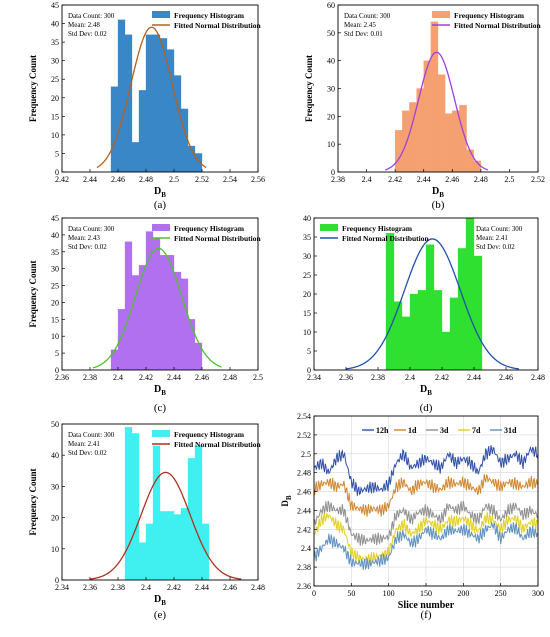 The image size is (550, 637). I want to click on x-tick-label: 2.54, so click(230, 179).